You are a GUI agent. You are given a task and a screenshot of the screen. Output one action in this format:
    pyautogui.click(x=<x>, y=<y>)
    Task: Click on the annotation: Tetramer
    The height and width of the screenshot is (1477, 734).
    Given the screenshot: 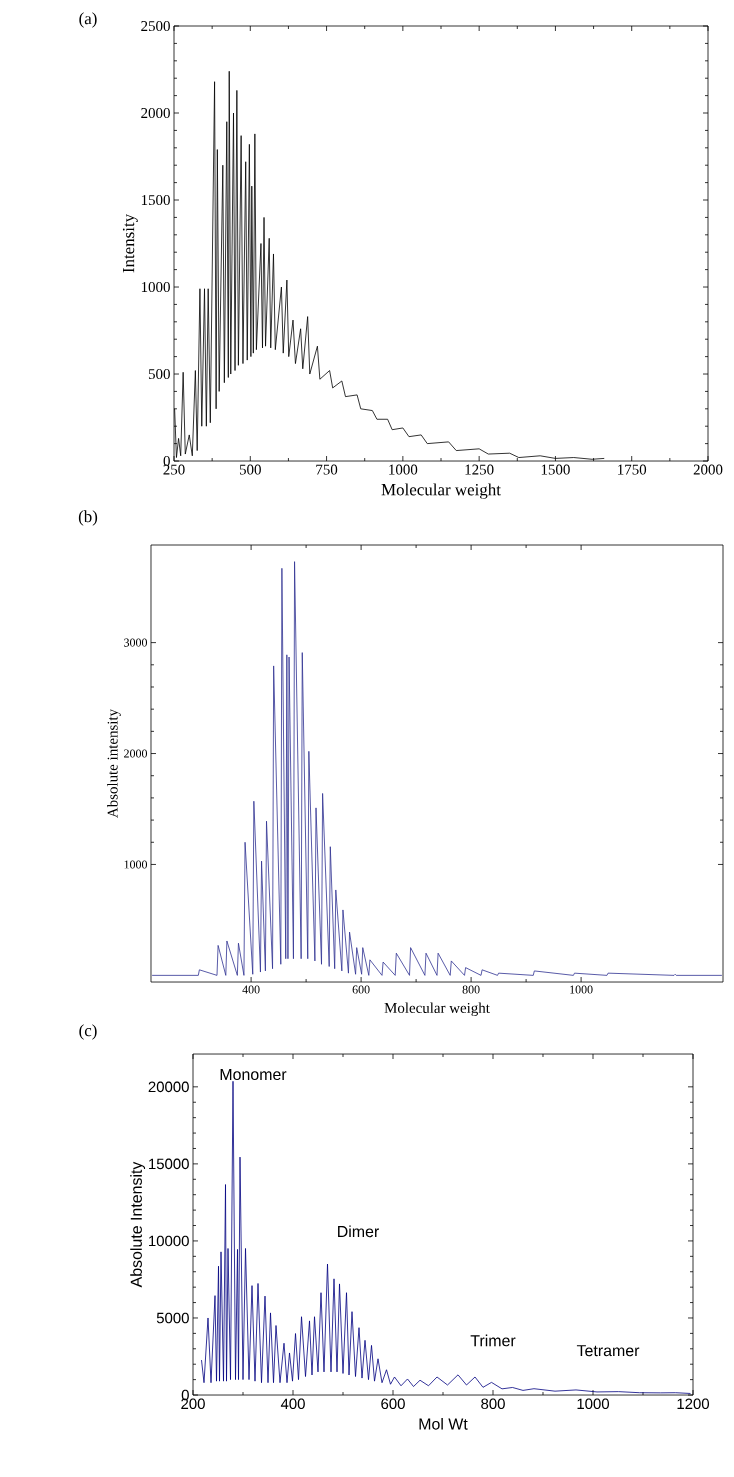 What is the action you would take?
    pyautogui.click(x=608, y=1351)
    